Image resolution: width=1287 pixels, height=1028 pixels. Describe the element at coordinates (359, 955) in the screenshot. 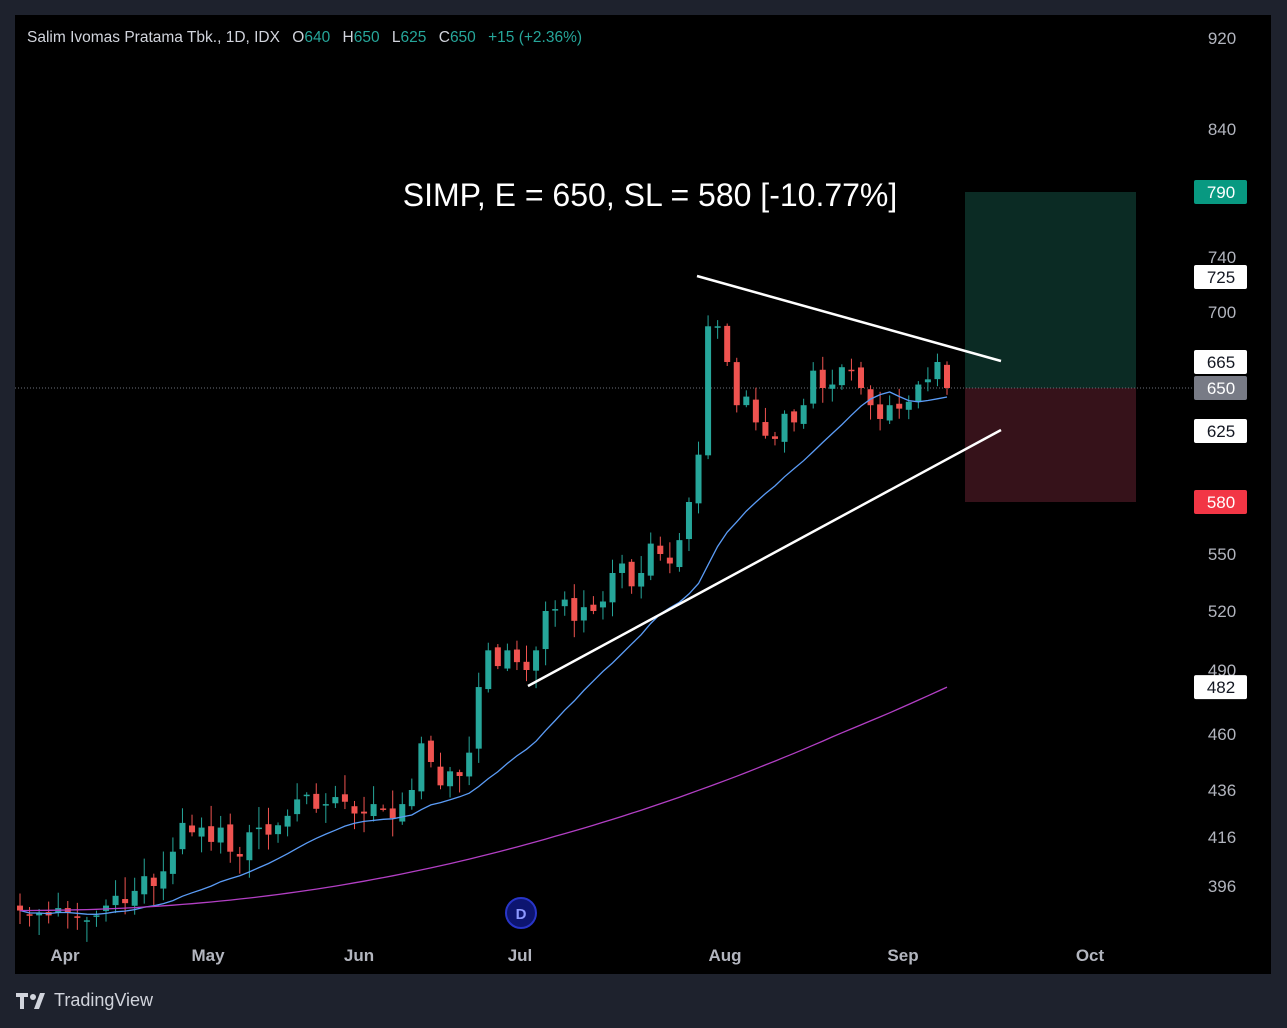

I see `x-tick-label: Jun` at that location.